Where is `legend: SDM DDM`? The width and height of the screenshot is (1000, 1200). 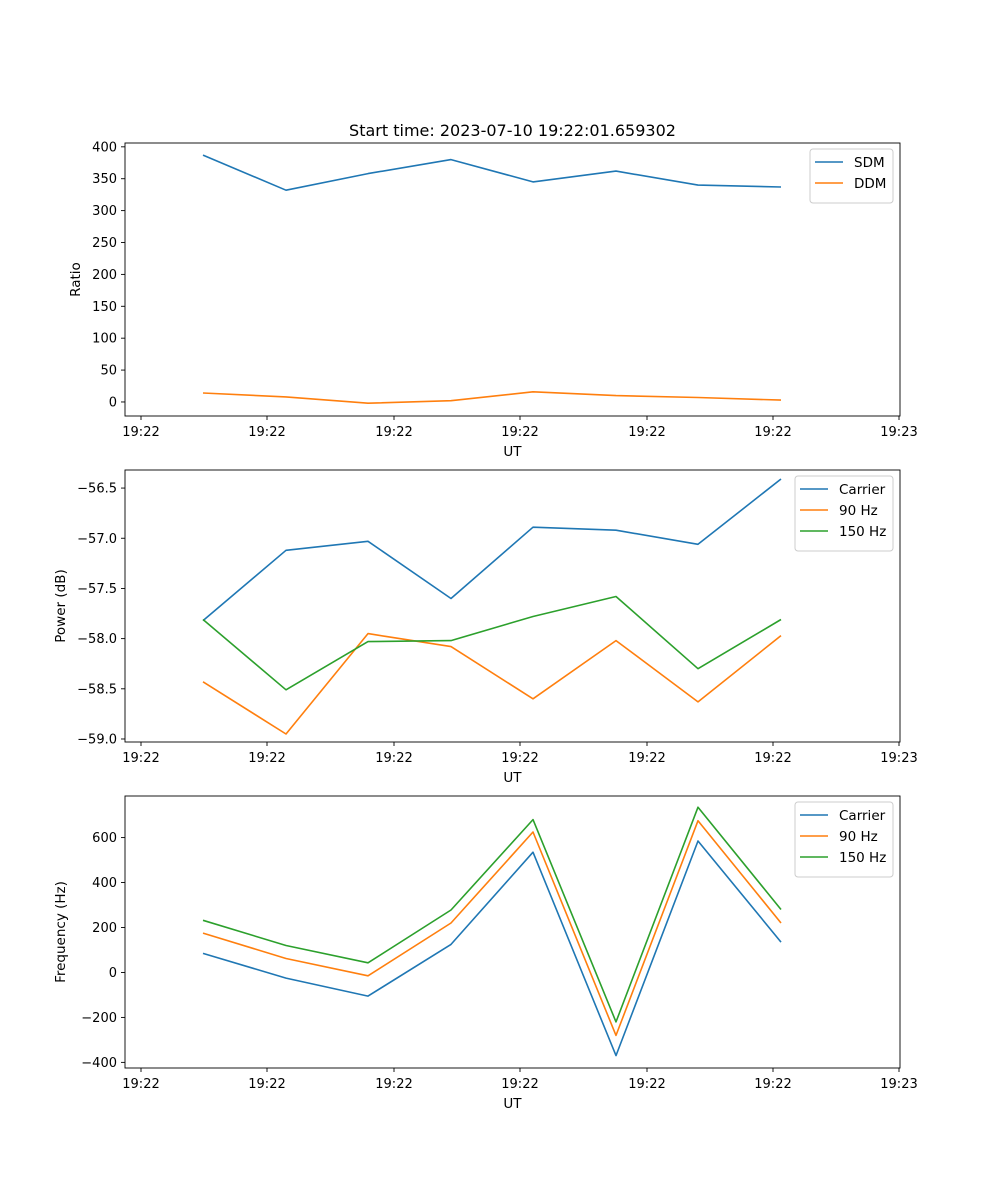
legend: SDM DDM is located at coordinates (851, 176).